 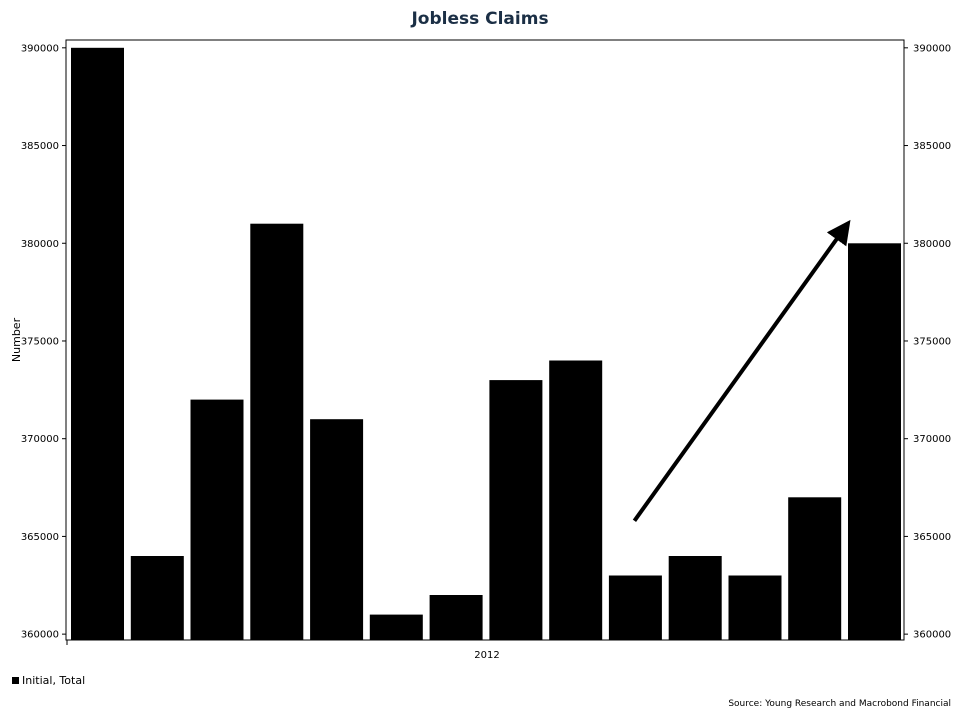 What do you see at coordinates (40, 48) in the screenshot?
I see `y-tick-label-left-6: 390000` at bounding box center [40, 48].